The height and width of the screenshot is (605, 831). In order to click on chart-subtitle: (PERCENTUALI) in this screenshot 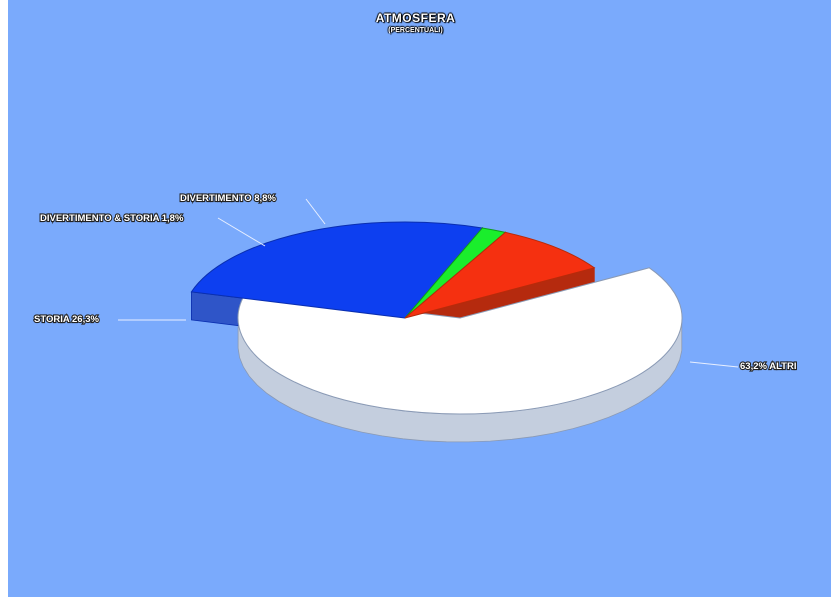, I will do `click(415, 30)`.